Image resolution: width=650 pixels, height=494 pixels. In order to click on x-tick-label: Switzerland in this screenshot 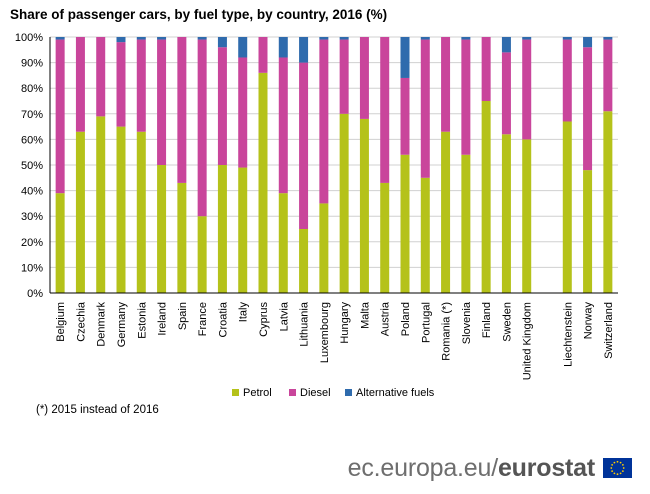, I will do `click(609, 330)`.